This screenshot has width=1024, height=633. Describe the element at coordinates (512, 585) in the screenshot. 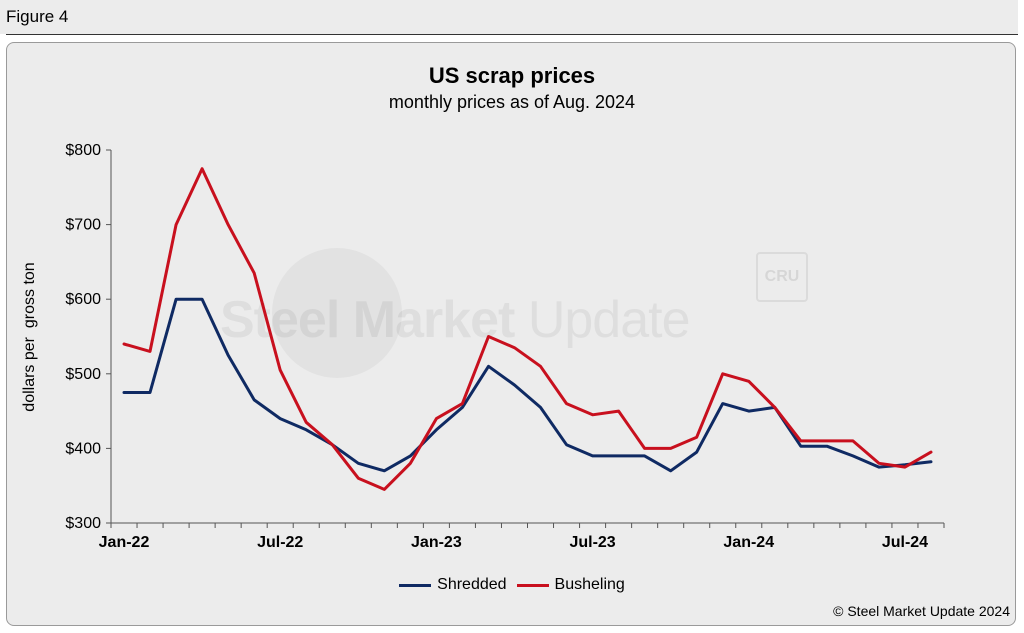

I see `legend: Shredded Busheling` at that location.